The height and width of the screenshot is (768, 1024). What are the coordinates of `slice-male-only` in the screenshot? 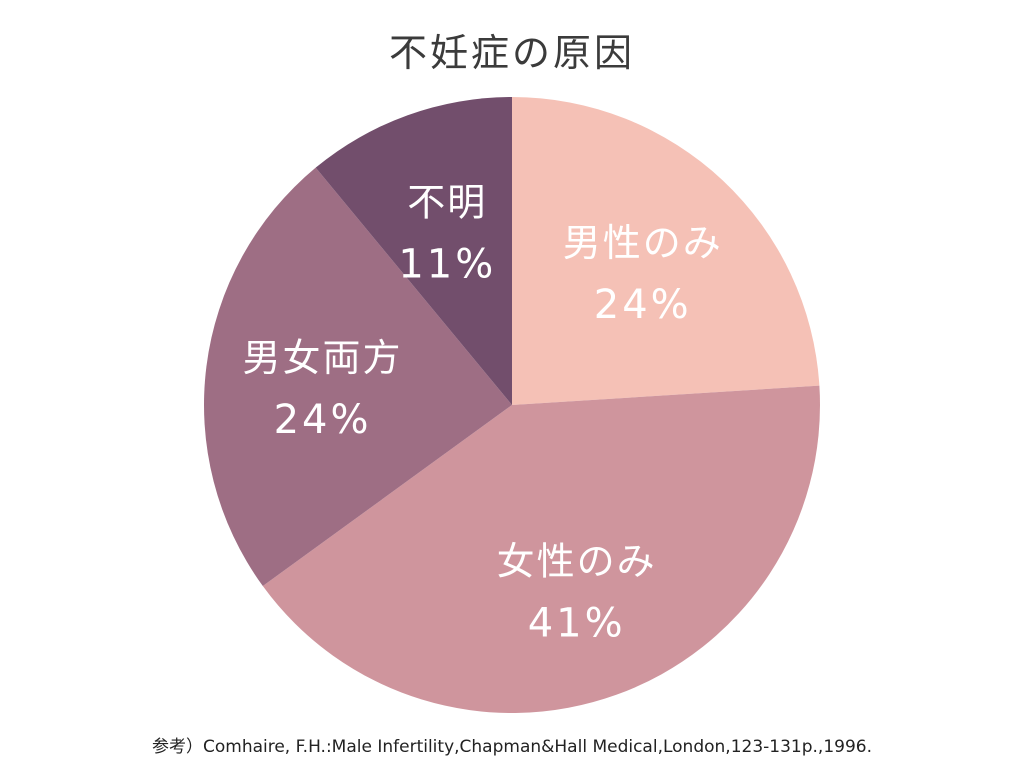 It's located at (666, 251).